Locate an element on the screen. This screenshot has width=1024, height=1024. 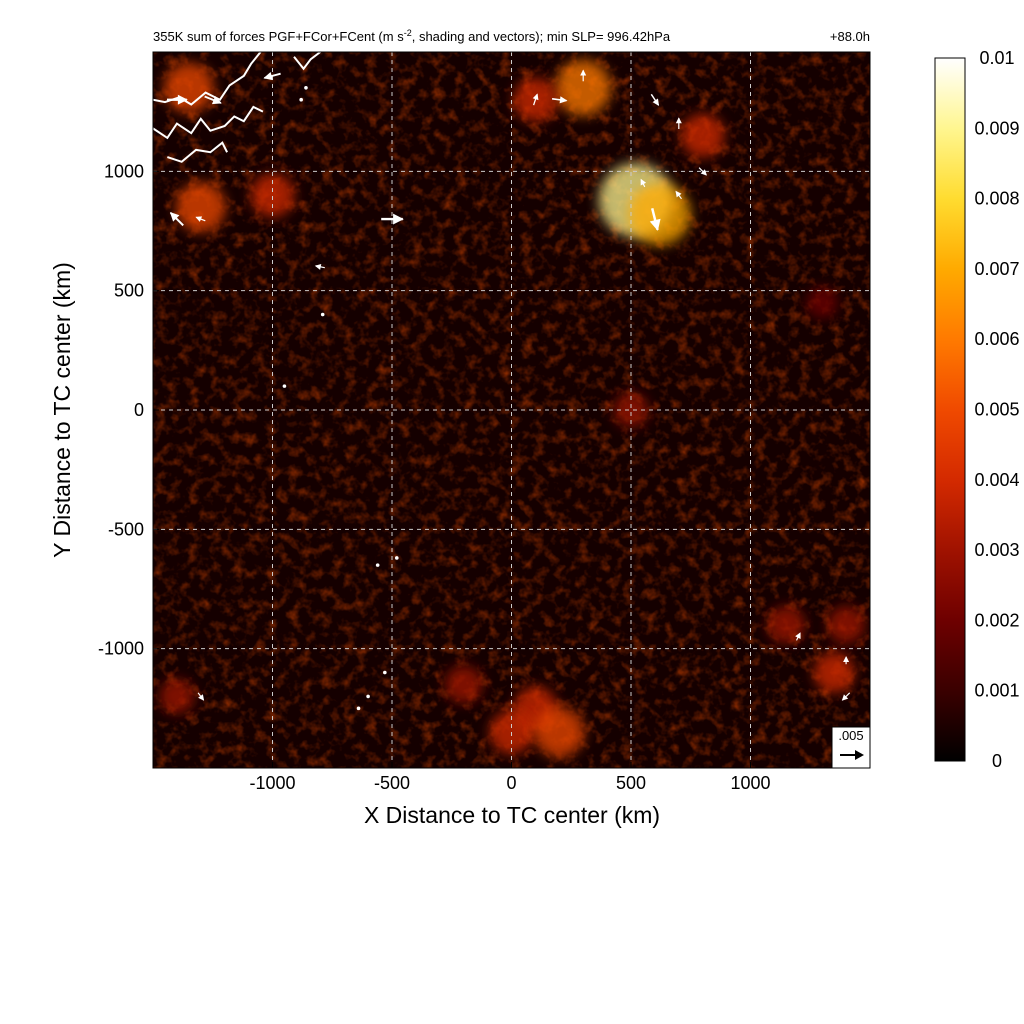
colorbar-gradient is located at coordinates (950, 409).